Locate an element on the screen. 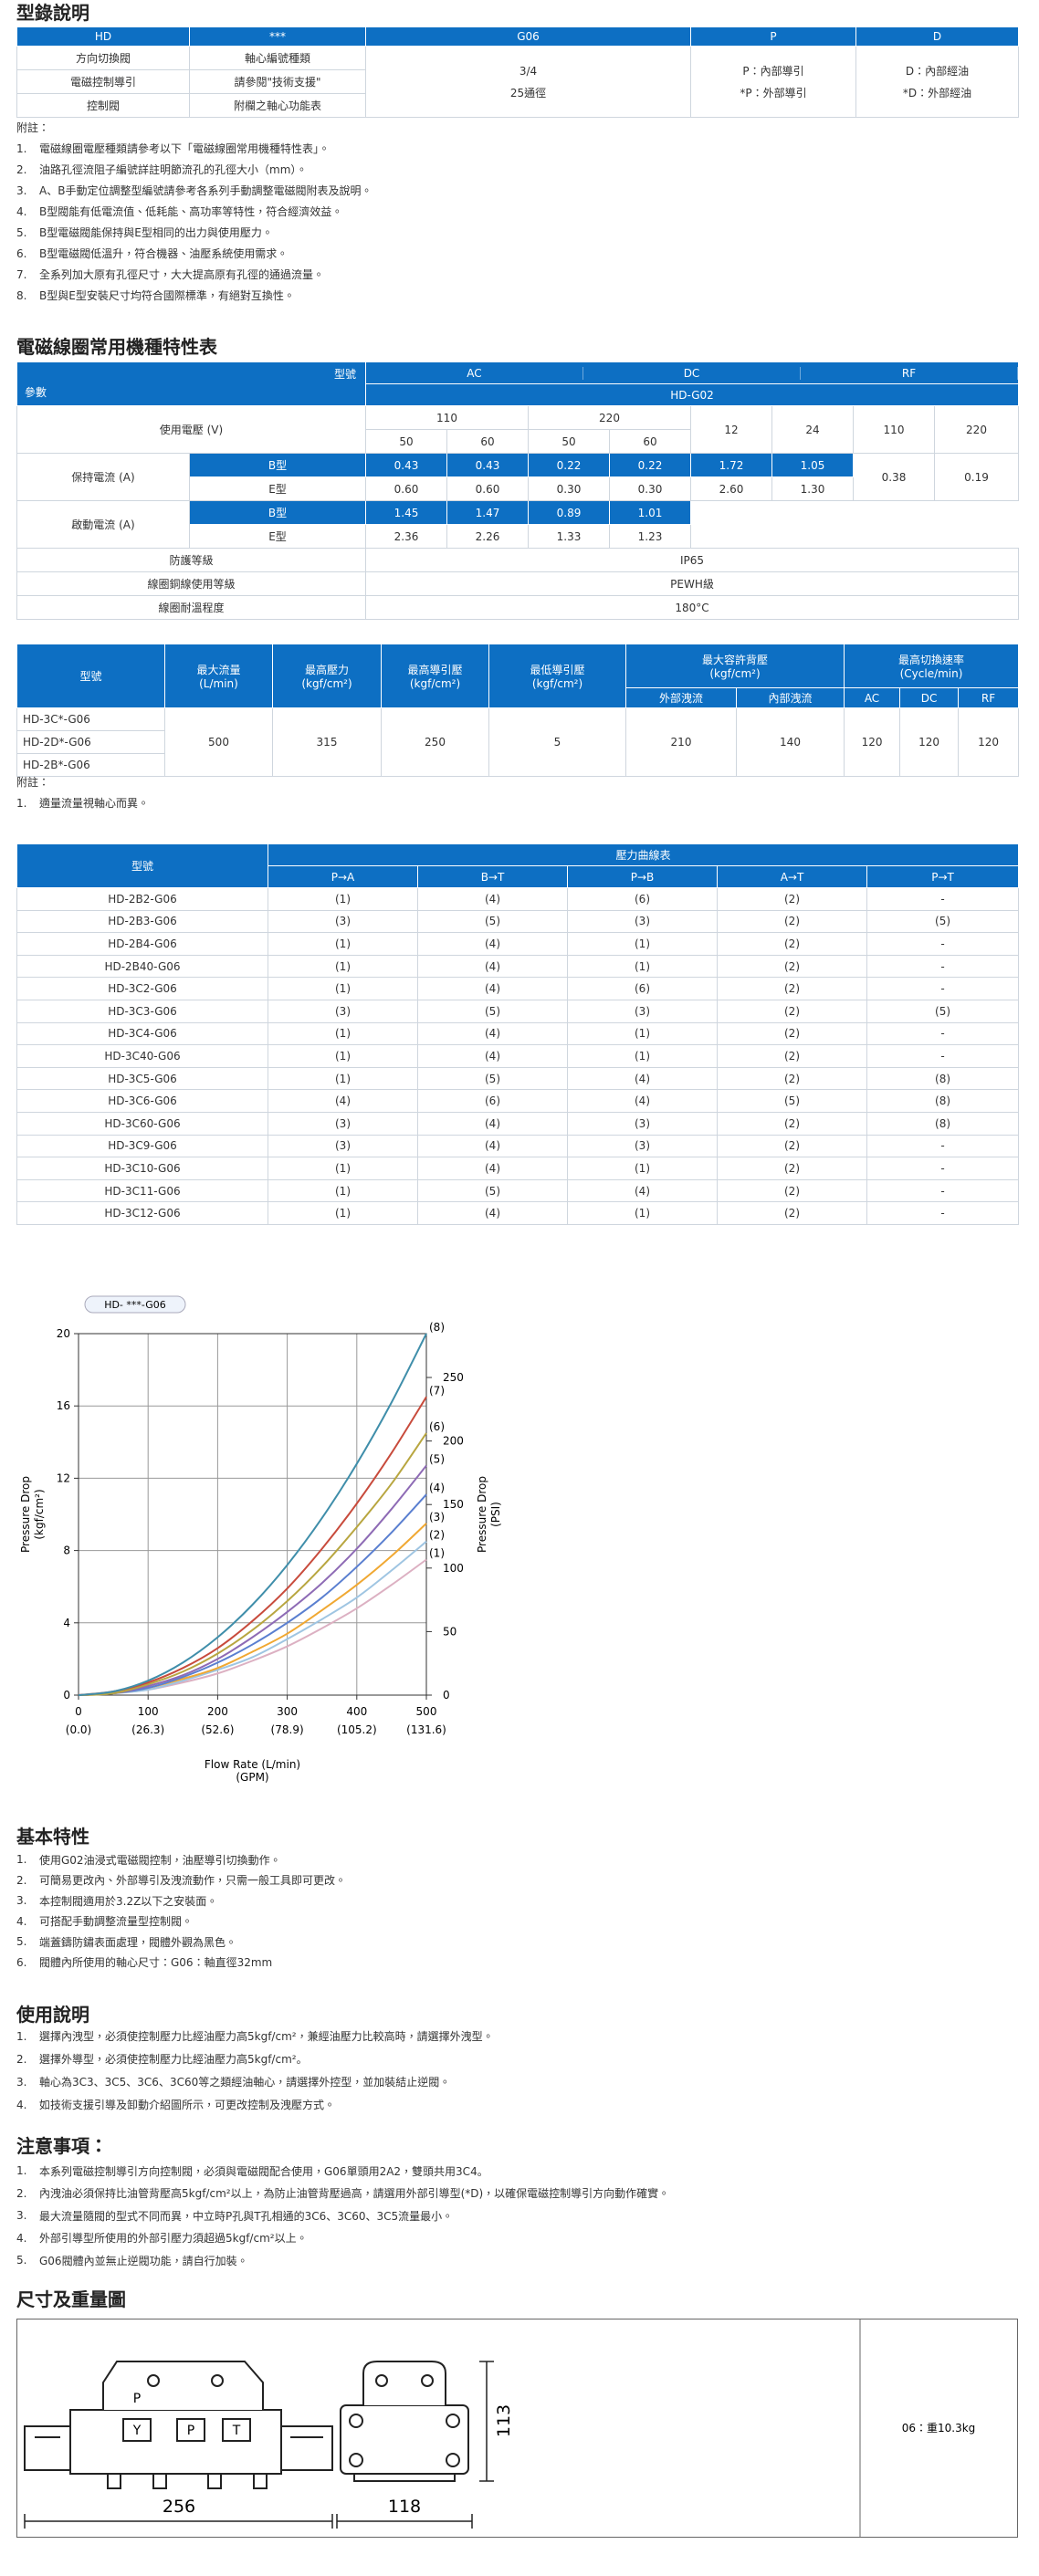 The width and height of the screenshot is (1039, 2576). model-cell: HD-3C9-G06 is located at coordinates (142, 1146).